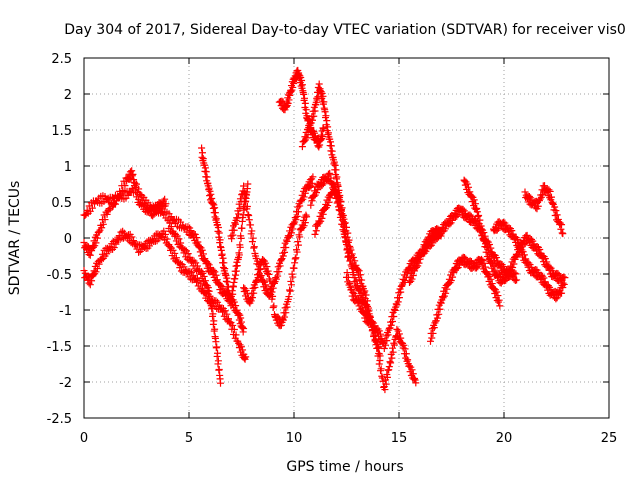 The image size is (640, 480). What do you see at coordinates (68, 167) in the screenshot?
I see `y-tick-label: 1` at bounding box center [68, 167].